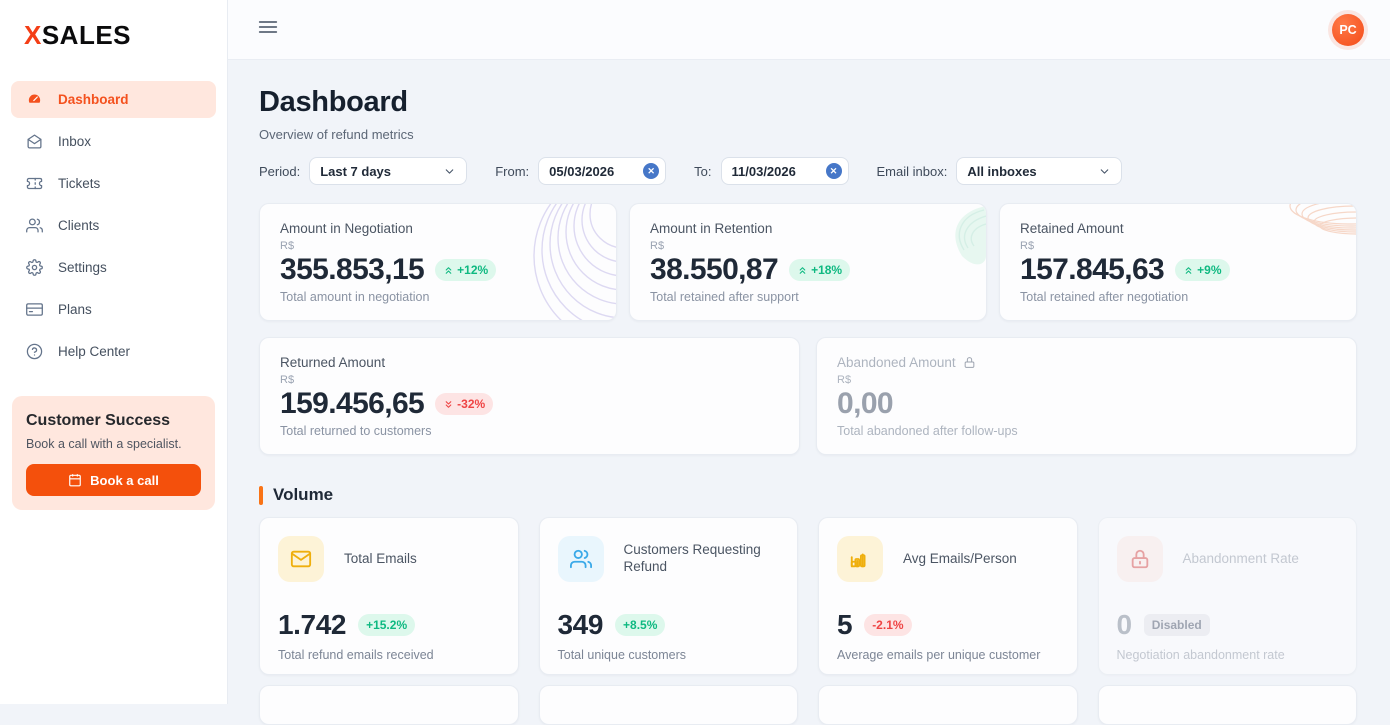 The height and width of the screenshot is (725, 1390). Describe the element at coordinates (692, 558) in the screenshot. I see `volume-card-label: Customers Requesting Refund` at that location.